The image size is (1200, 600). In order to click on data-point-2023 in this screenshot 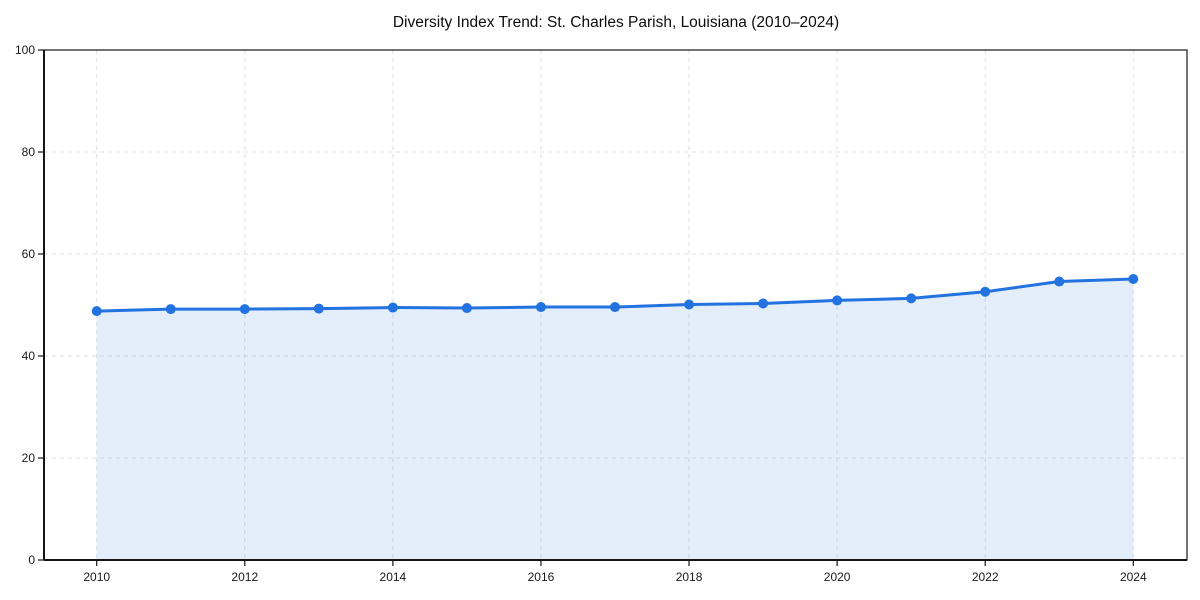, I will do `click(1059, 281)`.